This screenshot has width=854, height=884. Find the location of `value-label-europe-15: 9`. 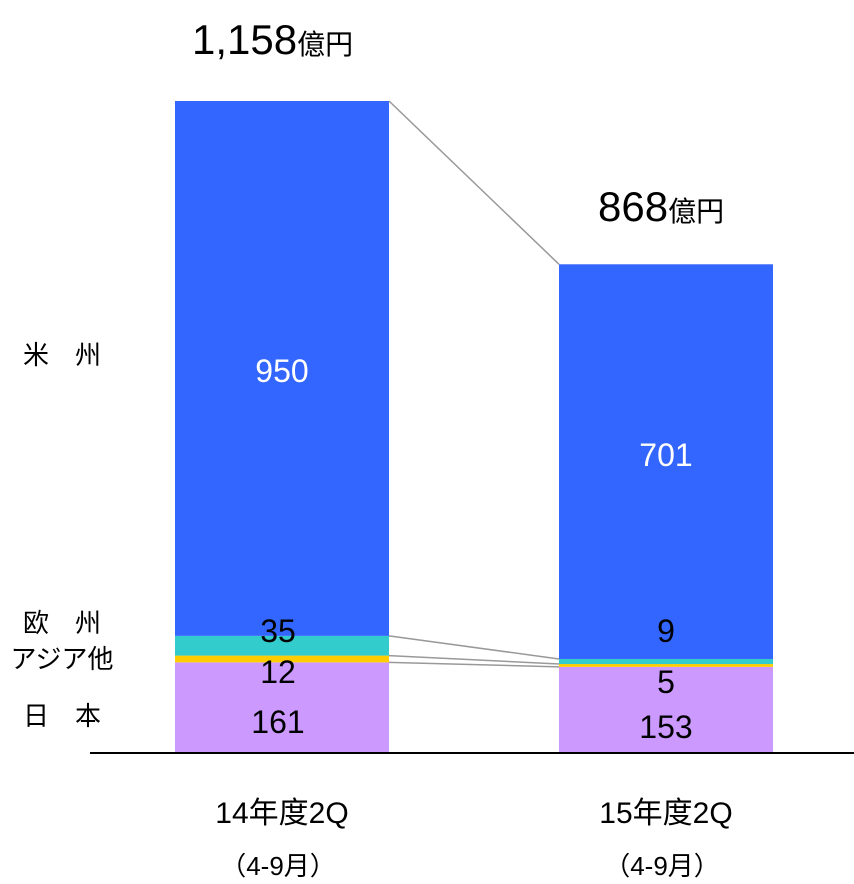

value-label-europe-15: 9 is located at coordinates (666, 631).